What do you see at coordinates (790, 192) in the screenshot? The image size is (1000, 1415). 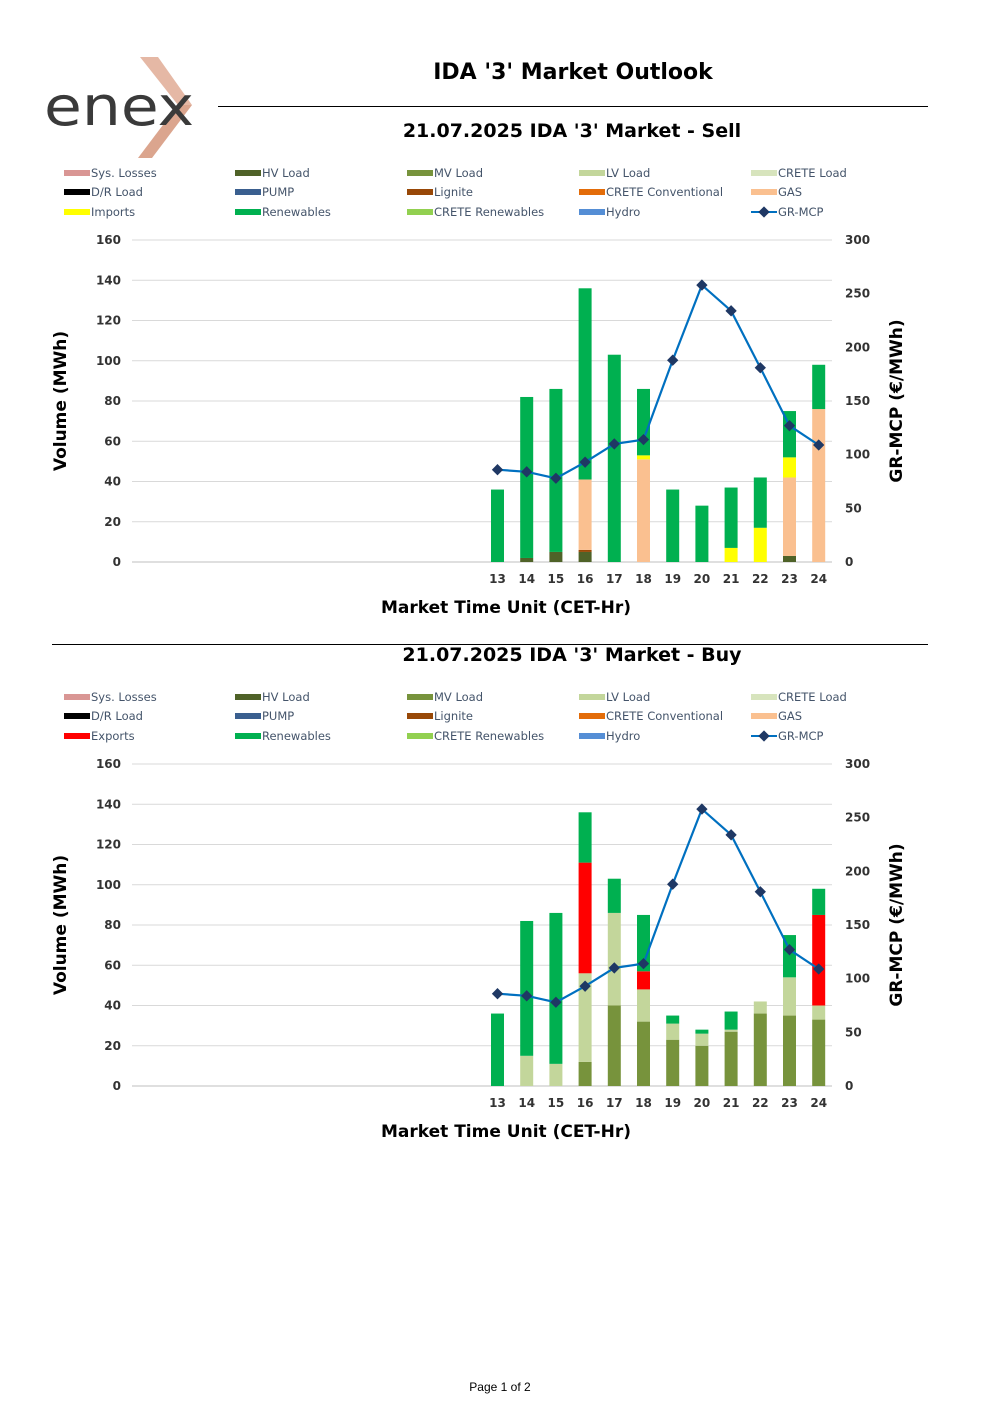 I see `legend-label-gas: GAS` at bounding box center [790, 192].